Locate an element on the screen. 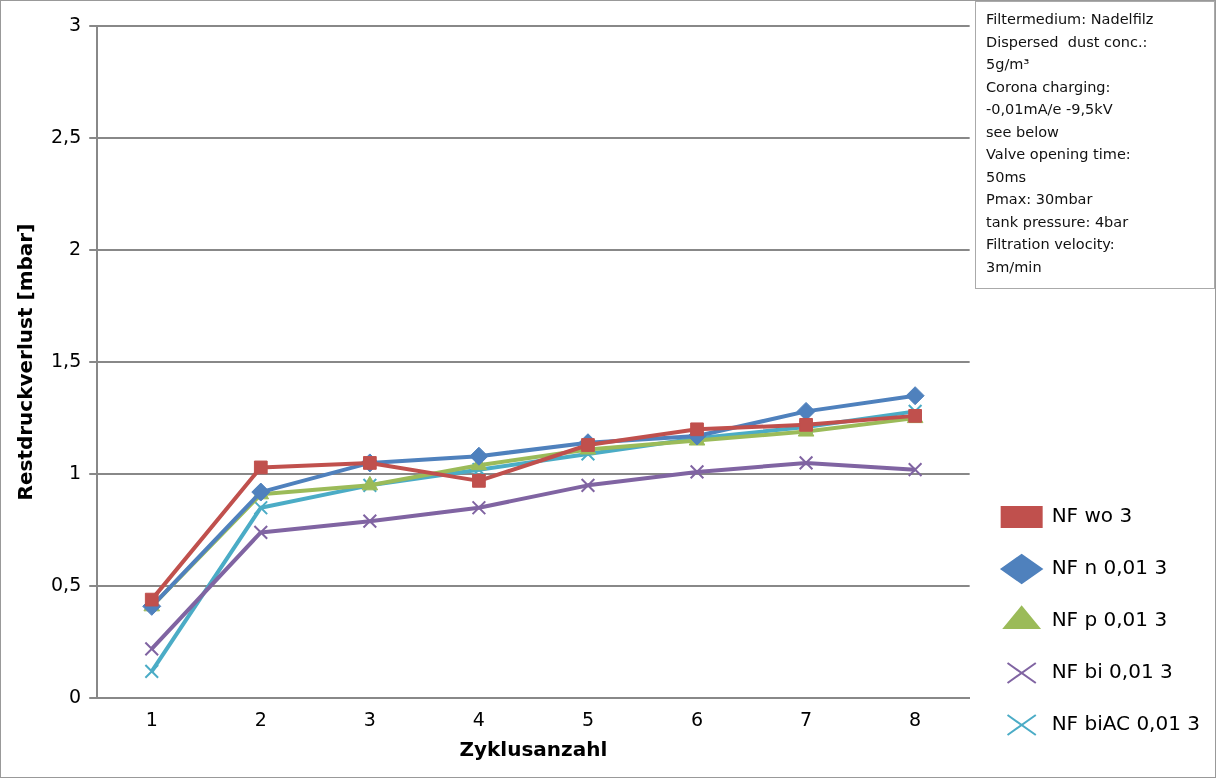 The height and width of the screenshot is (778, 1216). x-tick-label: 1 is located at coordinates (151, 718).